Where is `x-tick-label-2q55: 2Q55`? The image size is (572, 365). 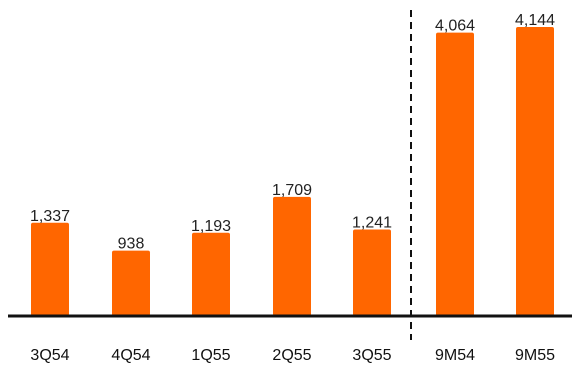 x-tick-label-2q55: 2Q55 is located at coordinates (291, 355).